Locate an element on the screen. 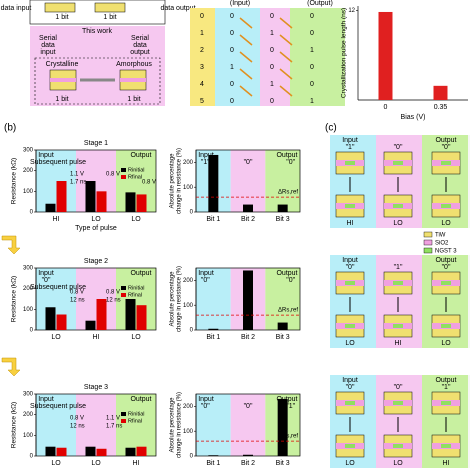 The image size is (474, 474). panel-label: (c) is located at coordinates (331, 128).